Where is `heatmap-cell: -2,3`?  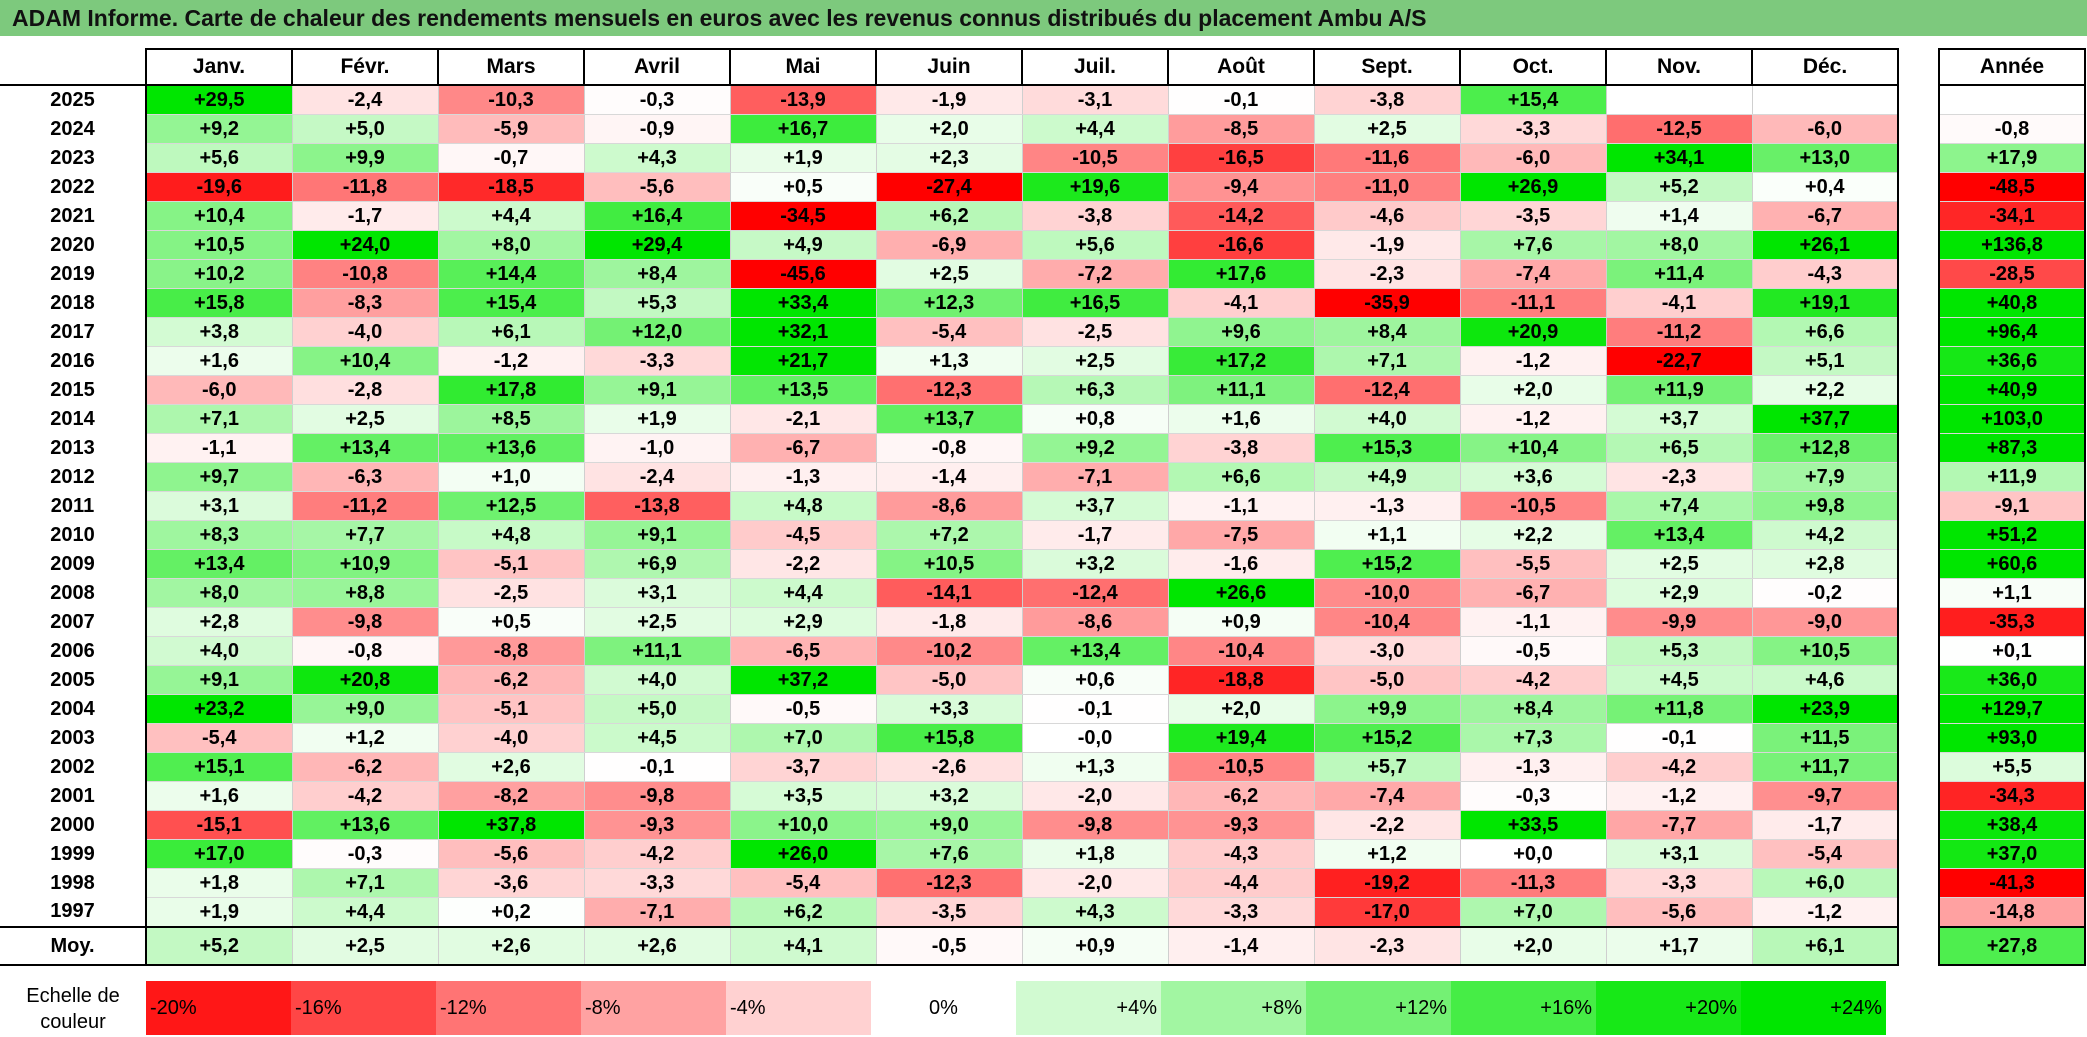 heatmap-cell: -2,3 is located at coordinates (1679, 477).